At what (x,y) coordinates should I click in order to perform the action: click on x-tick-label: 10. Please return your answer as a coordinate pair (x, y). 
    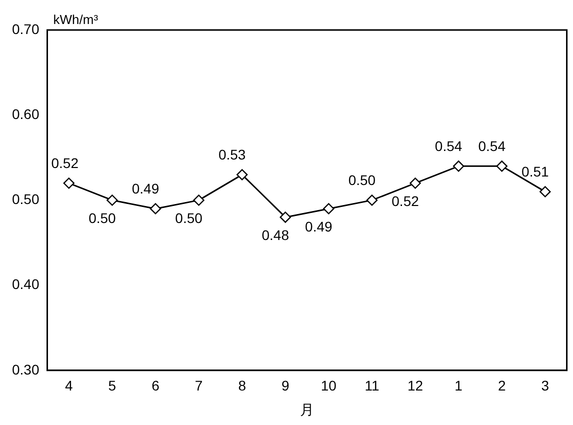
    Looking at the image, I should click on (328, 386).